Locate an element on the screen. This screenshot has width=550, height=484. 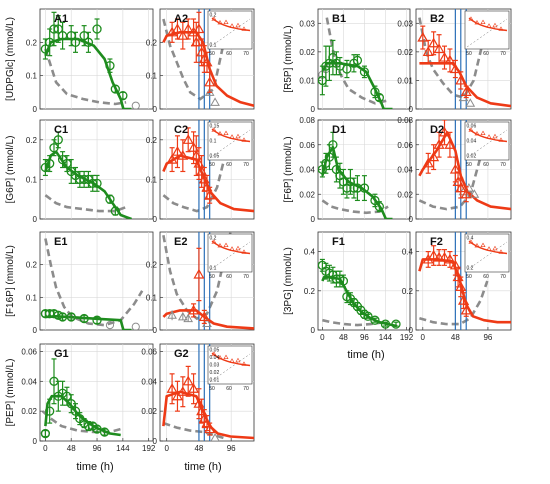
y-tick-label: 0.04 is located at coordinates (149, 381).